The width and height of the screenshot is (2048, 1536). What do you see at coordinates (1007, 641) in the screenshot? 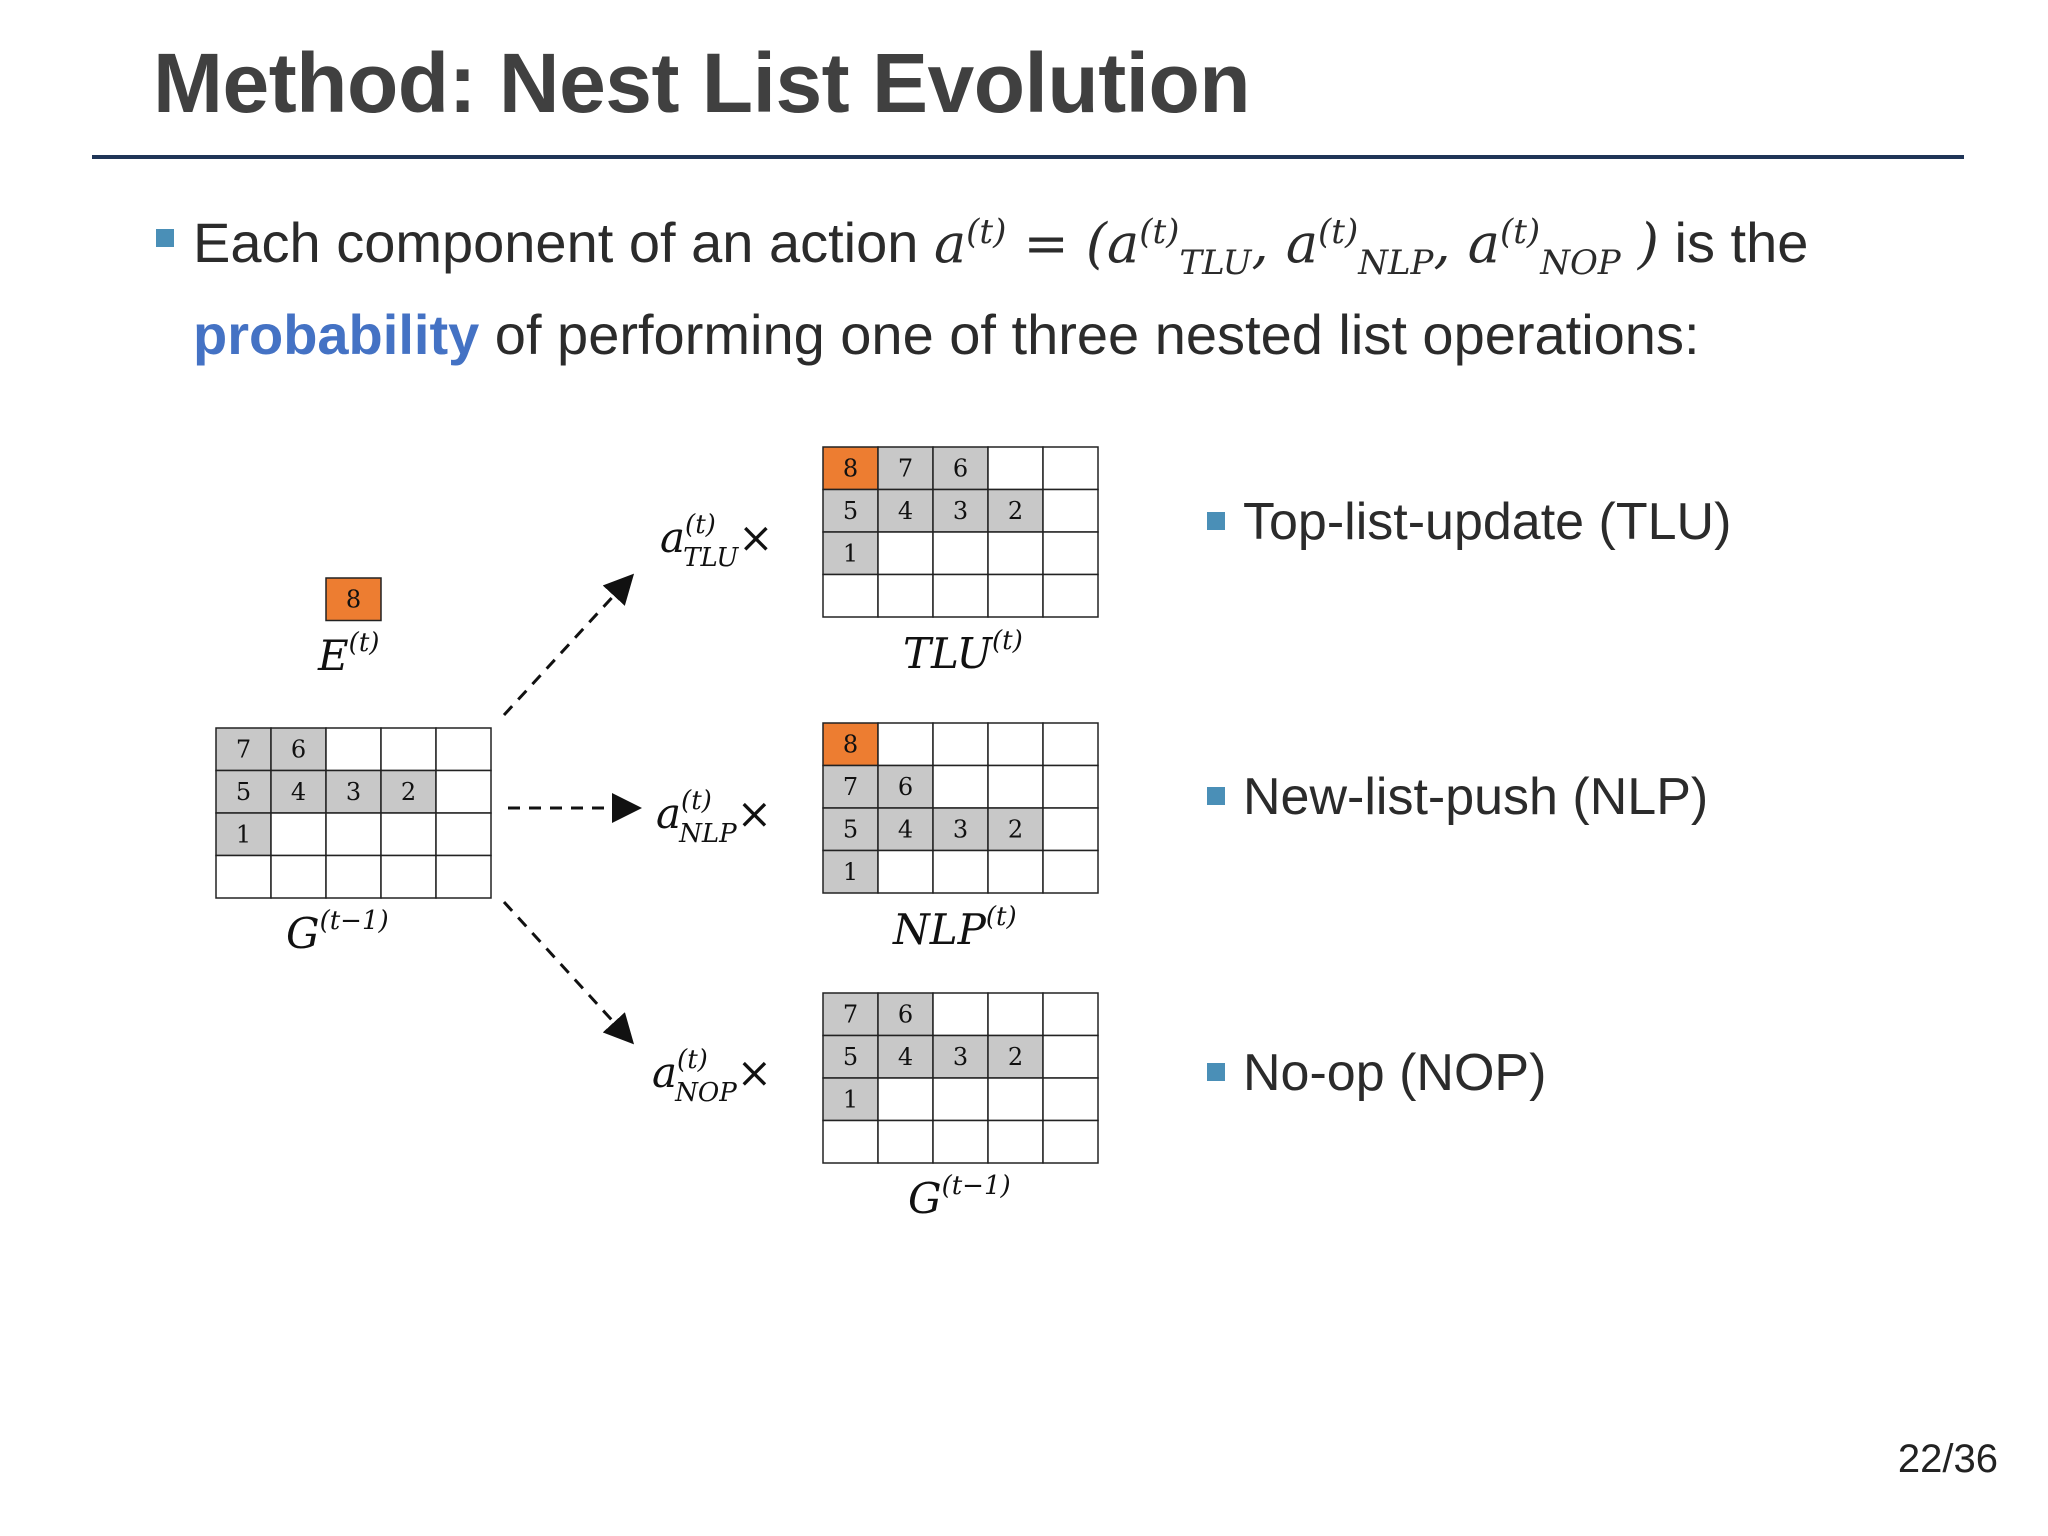
I see `label-branch-grid-tlu-superscript: (t)` at bounding box center [1007, 641].